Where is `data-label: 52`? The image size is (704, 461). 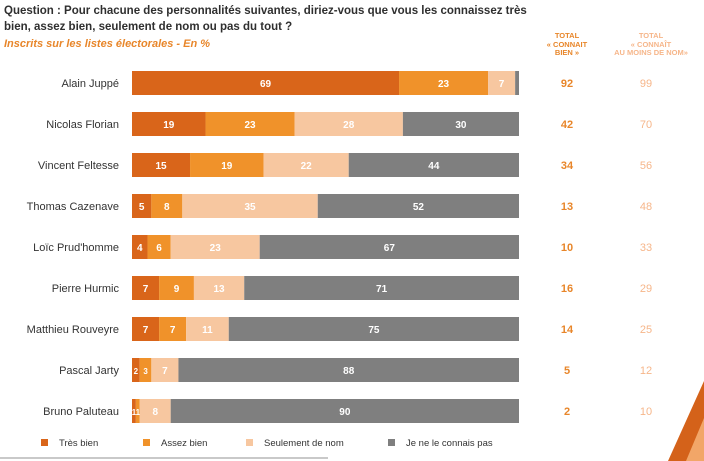 data-label: 52 is located at coordinates (419, 207).